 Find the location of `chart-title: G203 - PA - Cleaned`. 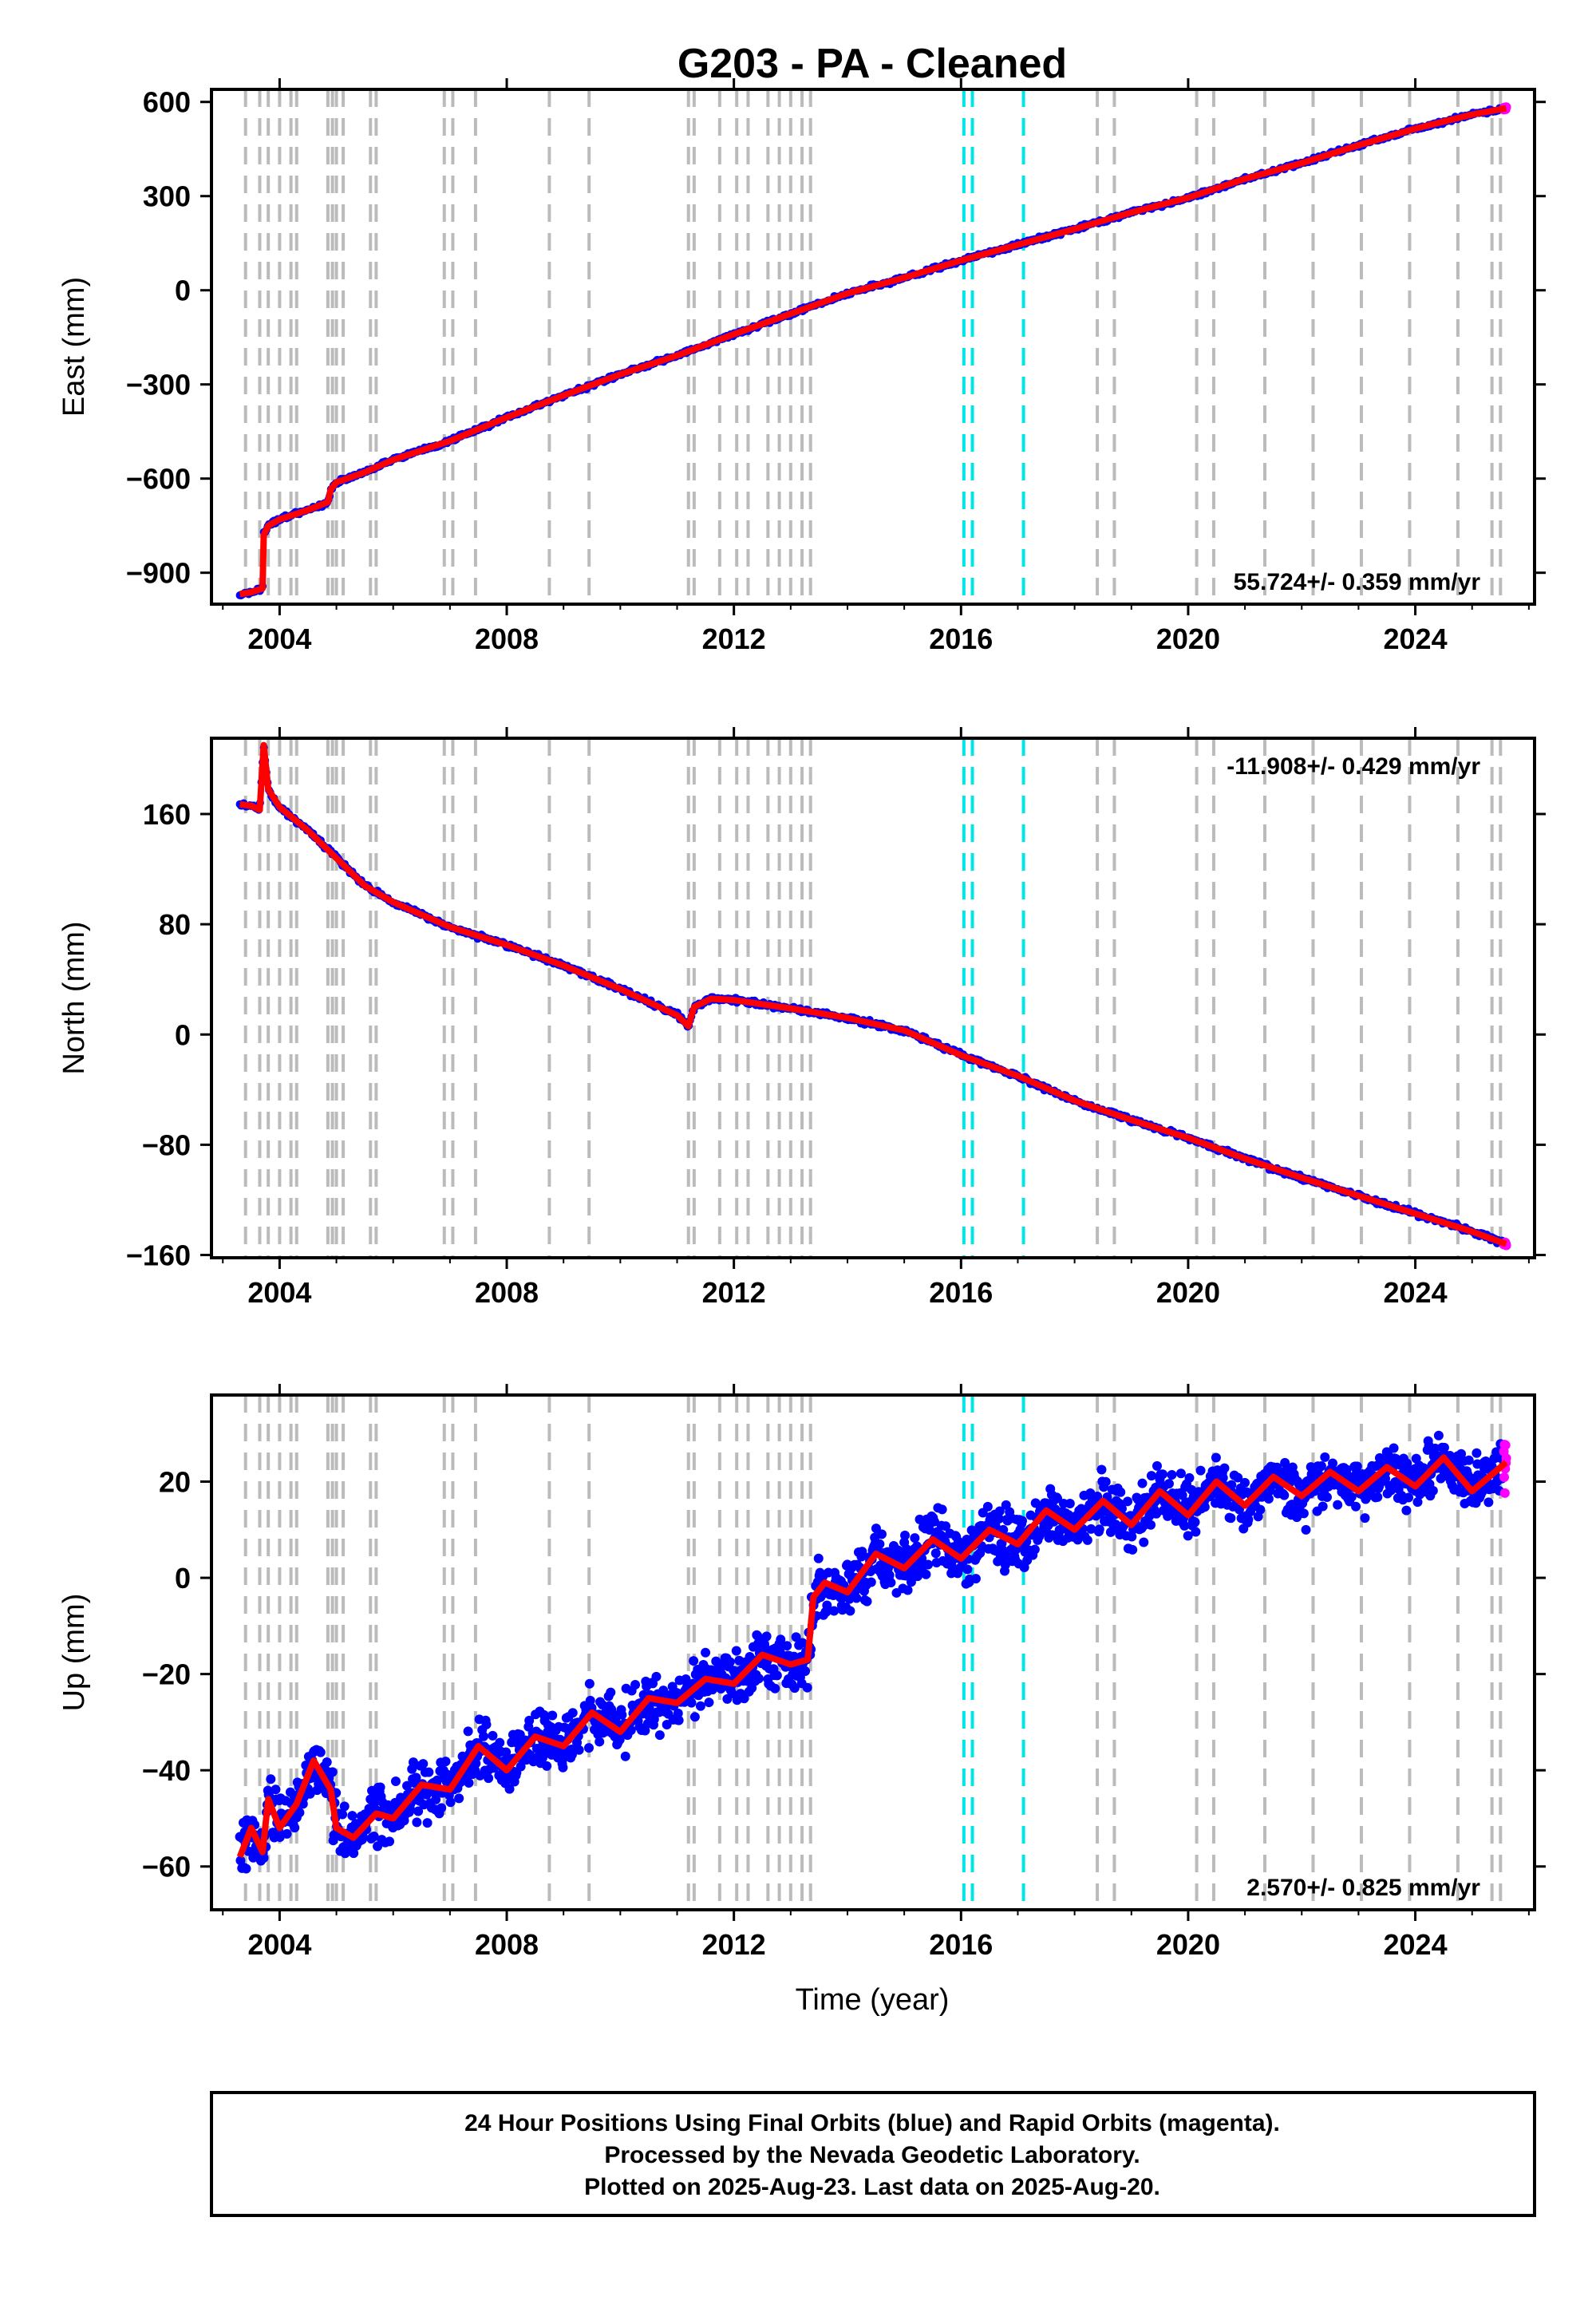

chart-title: G203 - PA - Cleaned is located at coordinates (873, 64).